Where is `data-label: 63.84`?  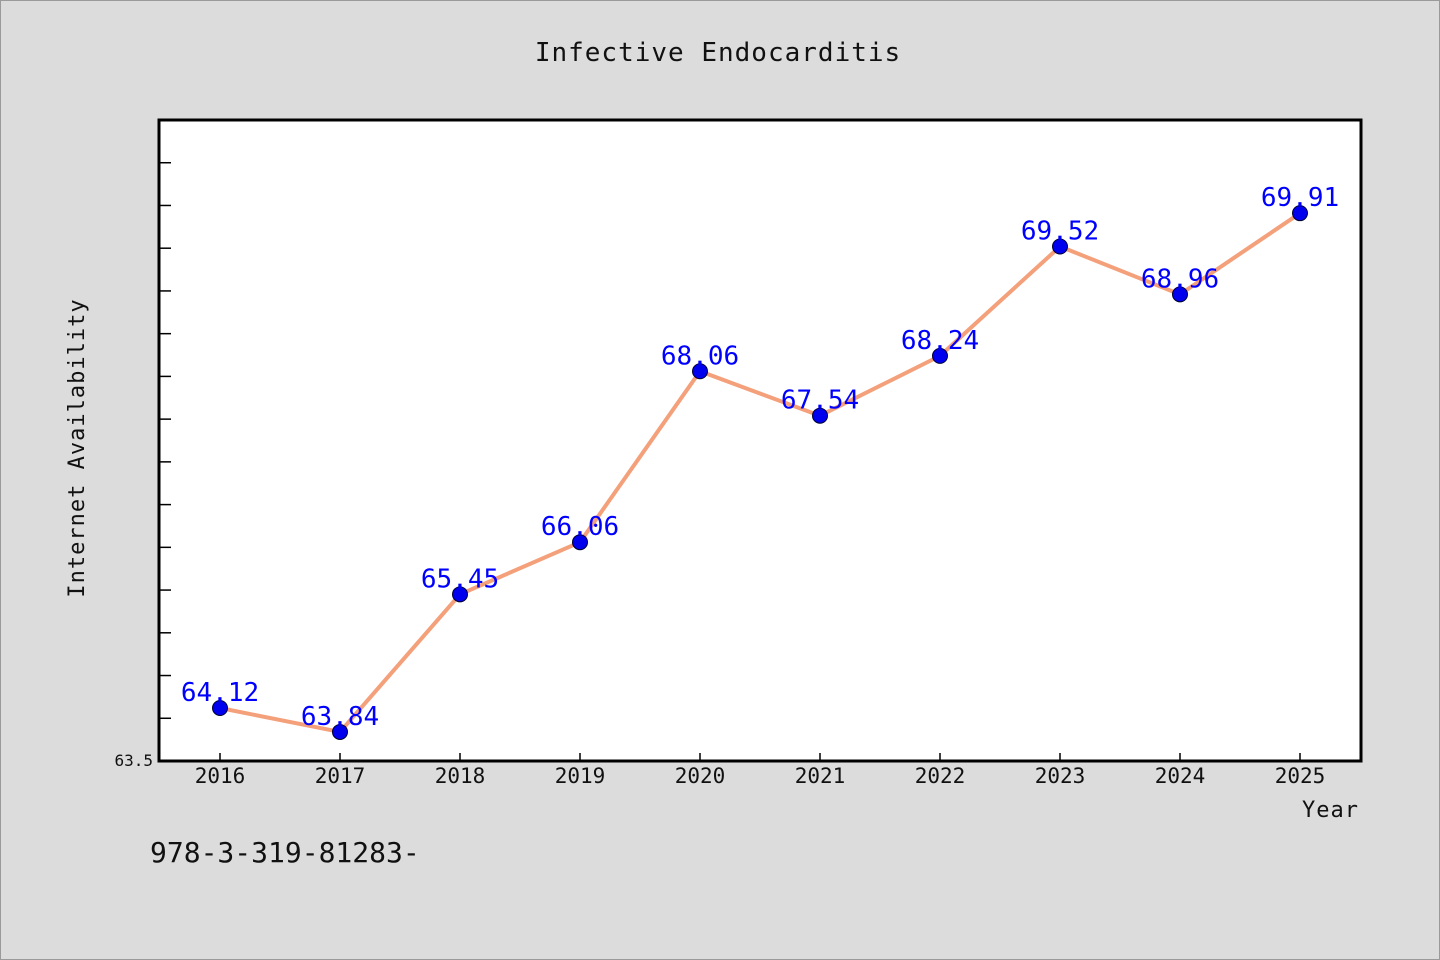
data-label: 63.84 is located at coordinates (340, 717).